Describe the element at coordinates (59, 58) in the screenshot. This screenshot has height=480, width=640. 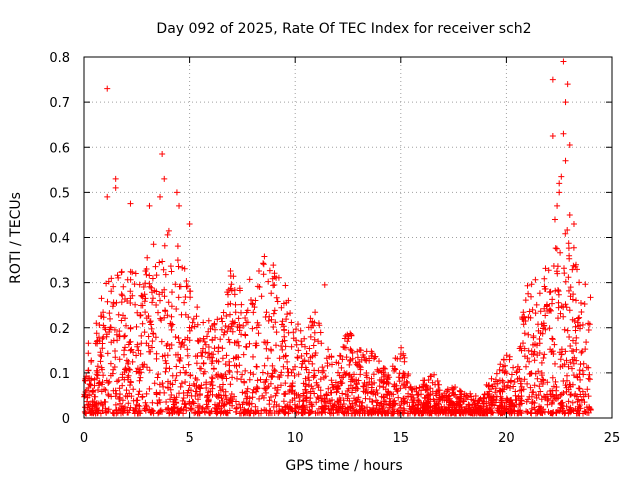
I see `y-tick-label: 0.8` at that location.